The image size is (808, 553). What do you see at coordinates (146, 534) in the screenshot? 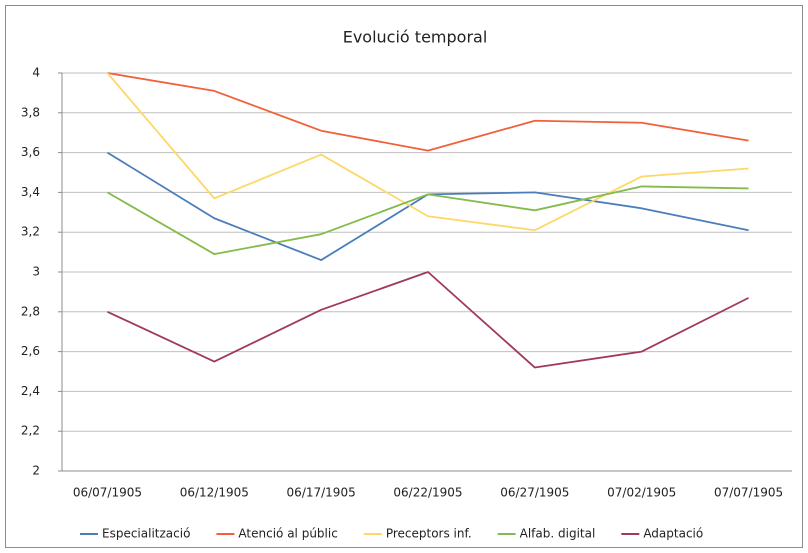
I see `legend-label: Especialització` at bounding box center [146, 534].